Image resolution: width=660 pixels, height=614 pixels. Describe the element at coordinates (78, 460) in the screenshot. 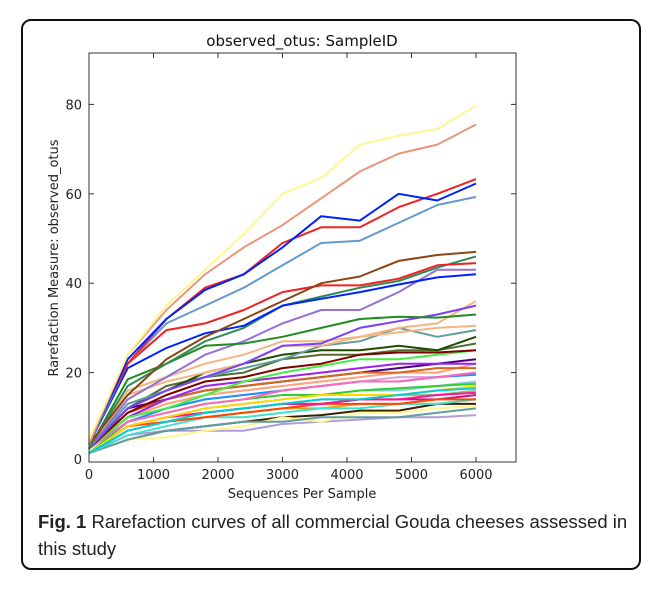

I see `y-tick-label: 0` at that location.